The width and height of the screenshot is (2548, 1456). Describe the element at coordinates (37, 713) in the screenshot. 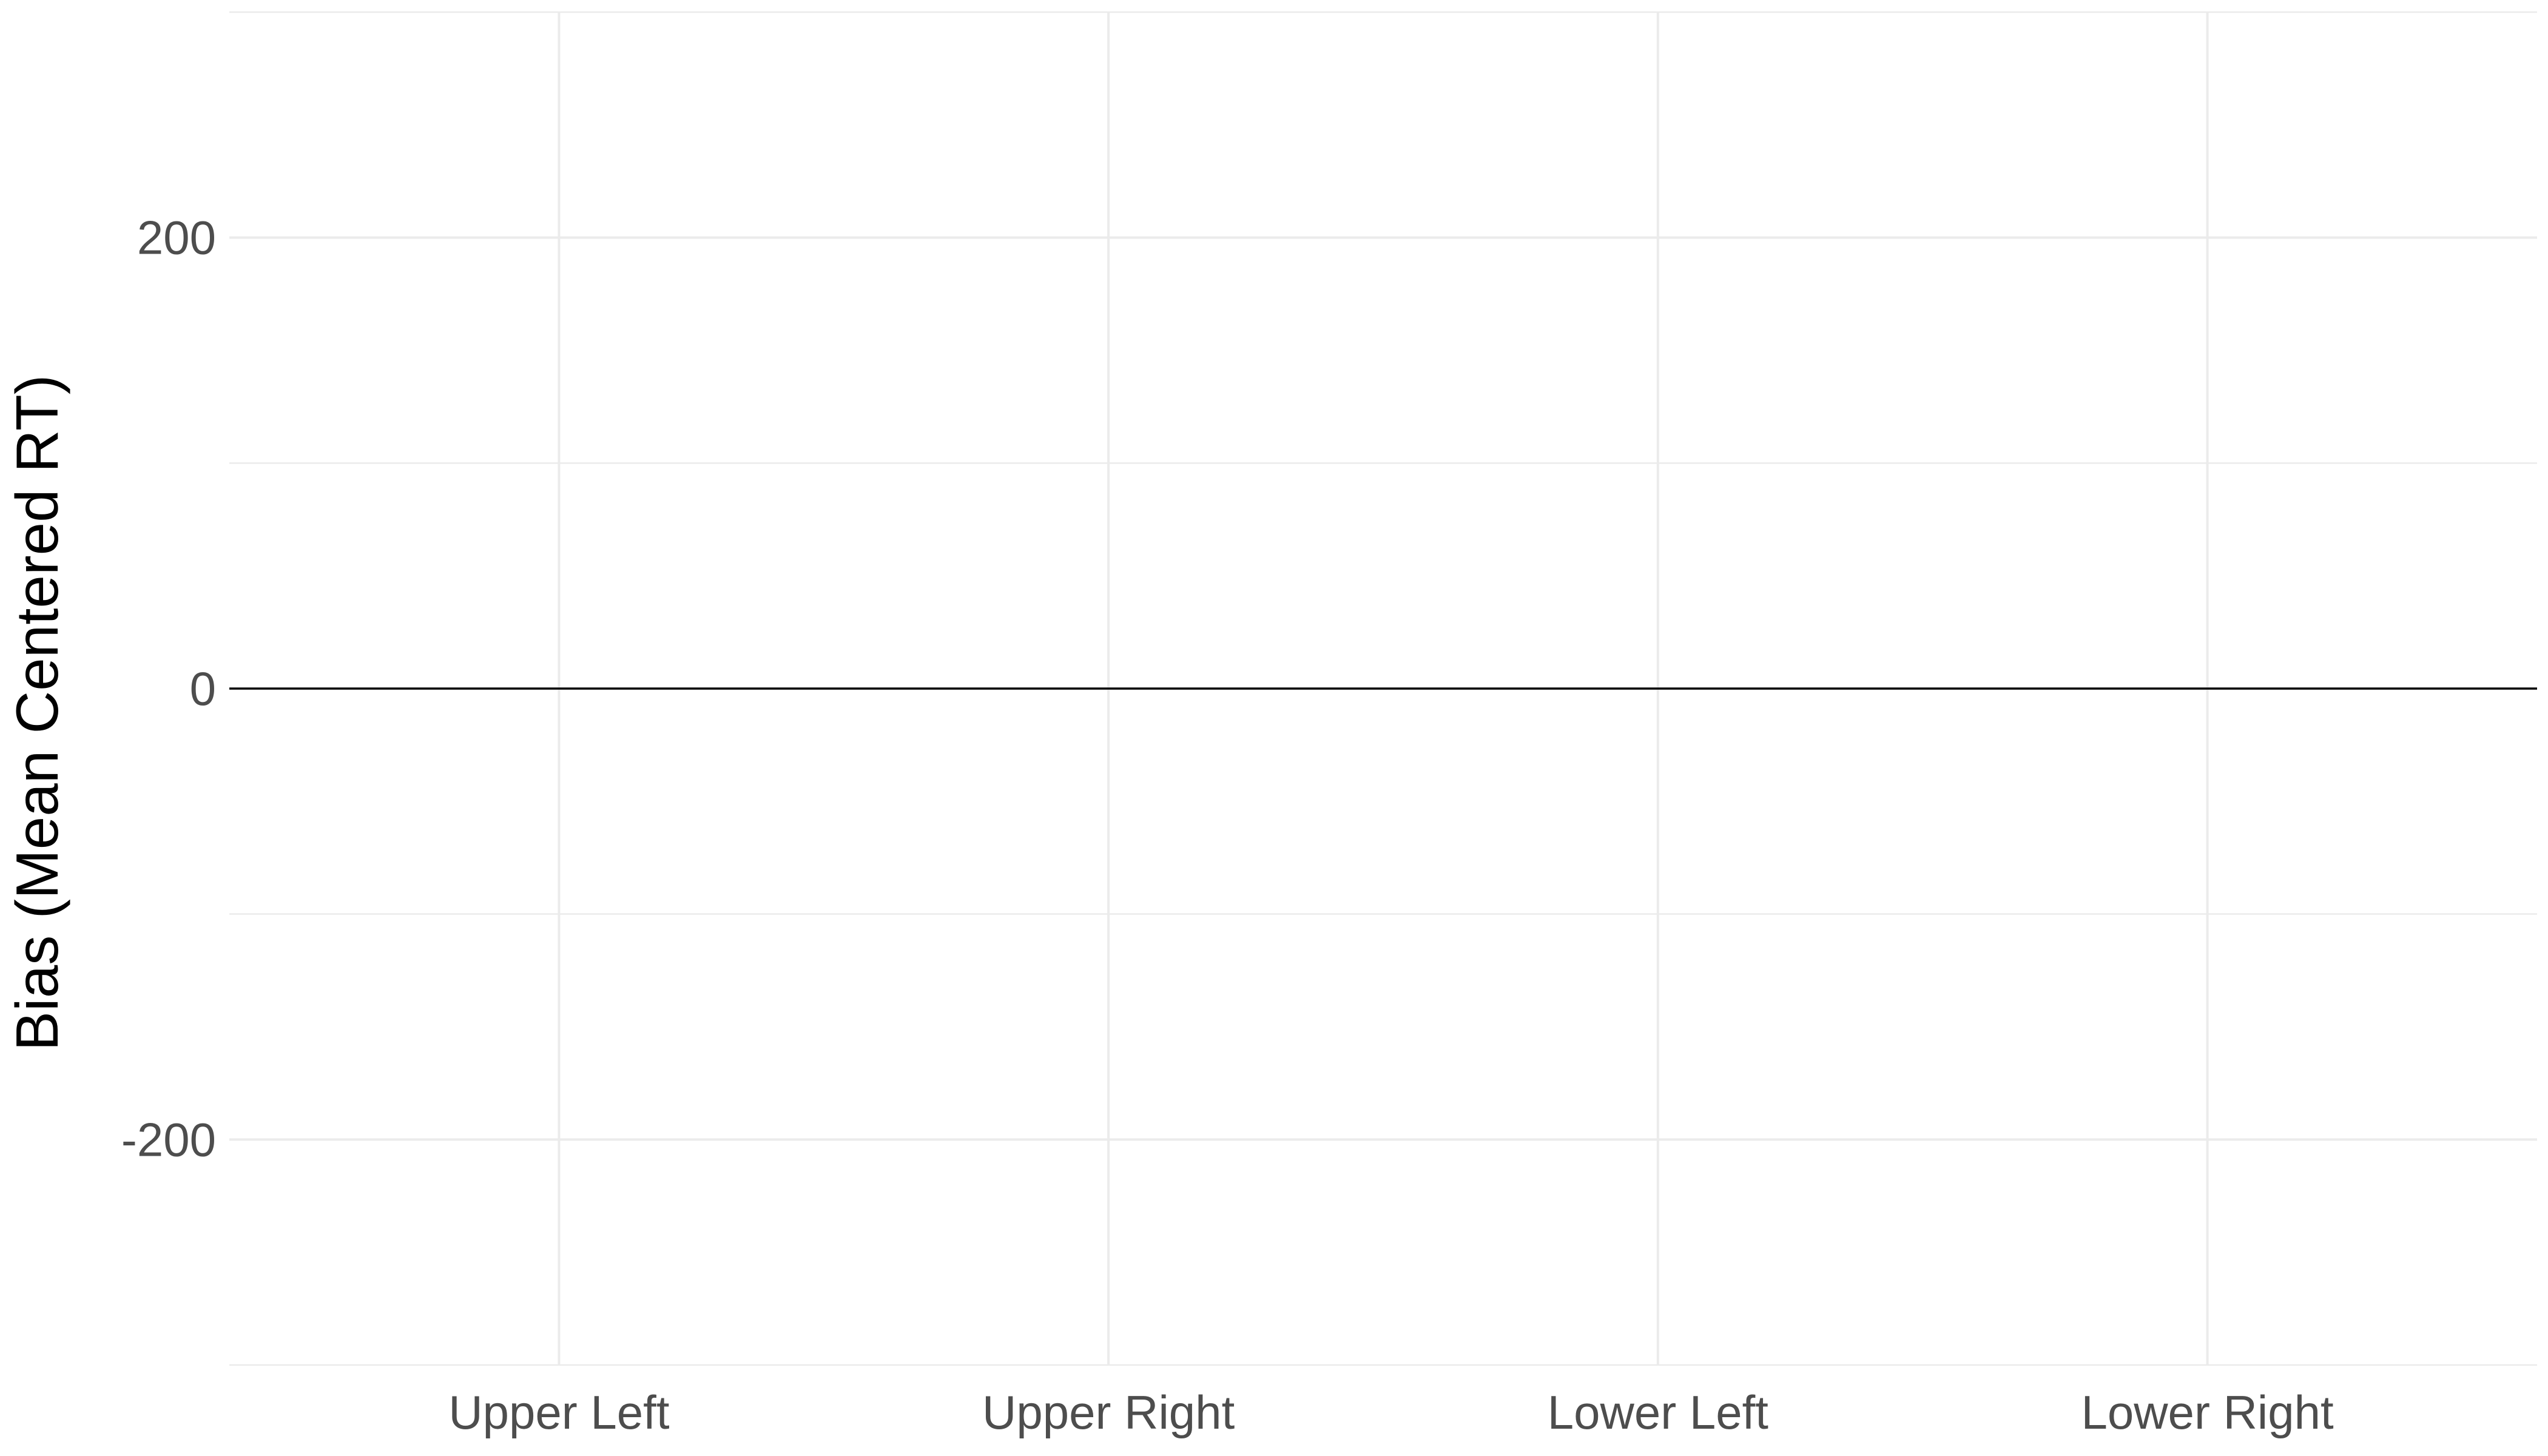

I see `y-axis-title: Bias (Mean Centered RT)` at that location.